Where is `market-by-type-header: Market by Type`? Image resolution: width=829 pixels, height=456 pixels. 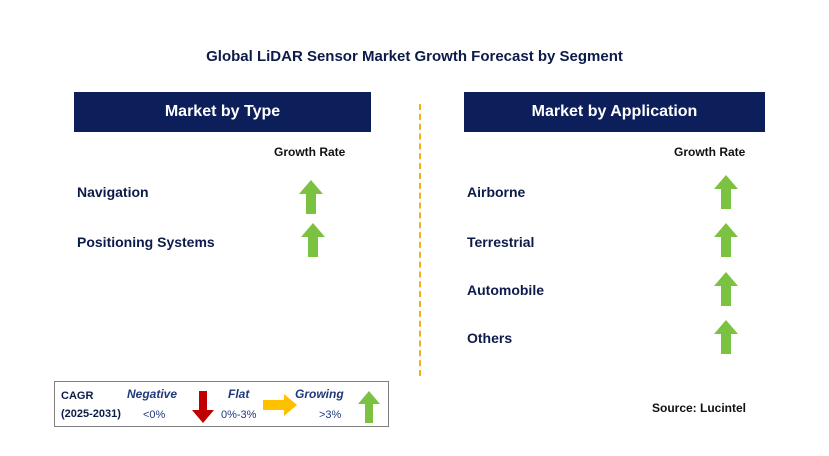 market-by-type-header: Market by Type is located at coordinates (222, 112).